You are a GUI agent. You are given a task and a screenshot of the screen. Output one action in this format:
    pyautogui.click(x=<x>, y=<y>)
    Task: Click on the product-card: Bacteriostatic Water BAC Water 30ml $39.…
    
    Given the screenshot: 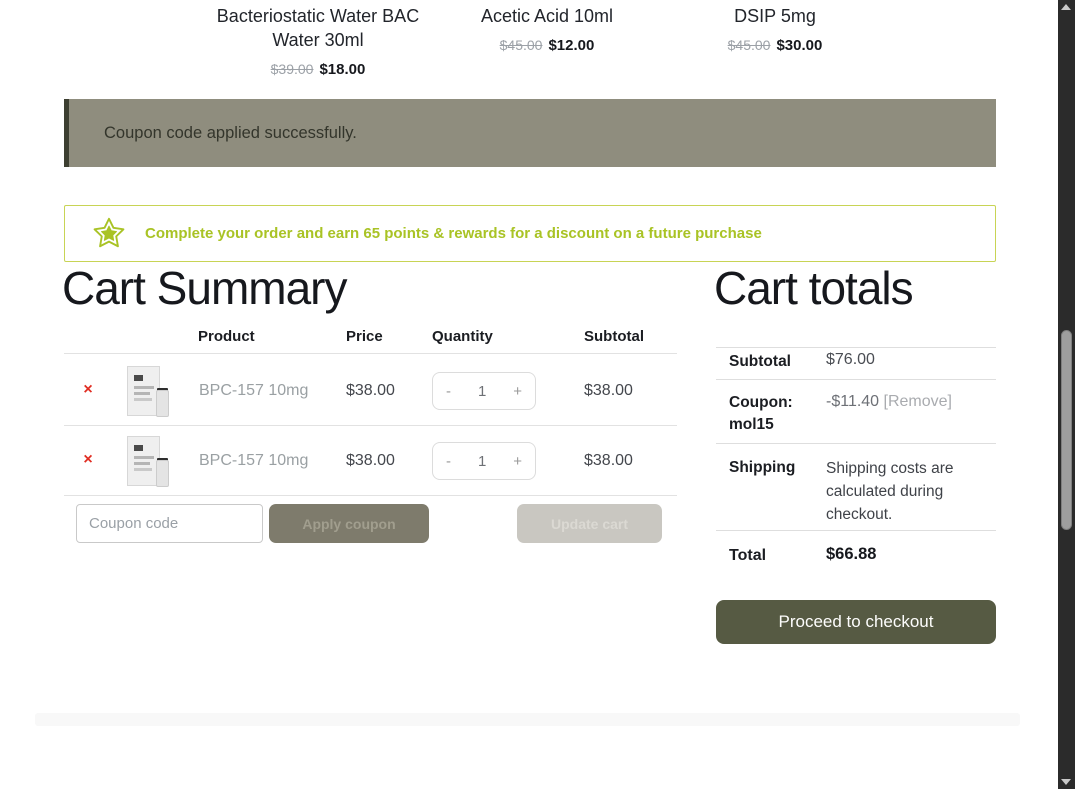 What is the action you would take?
    pyautogui.click(x=318, y=41)
    